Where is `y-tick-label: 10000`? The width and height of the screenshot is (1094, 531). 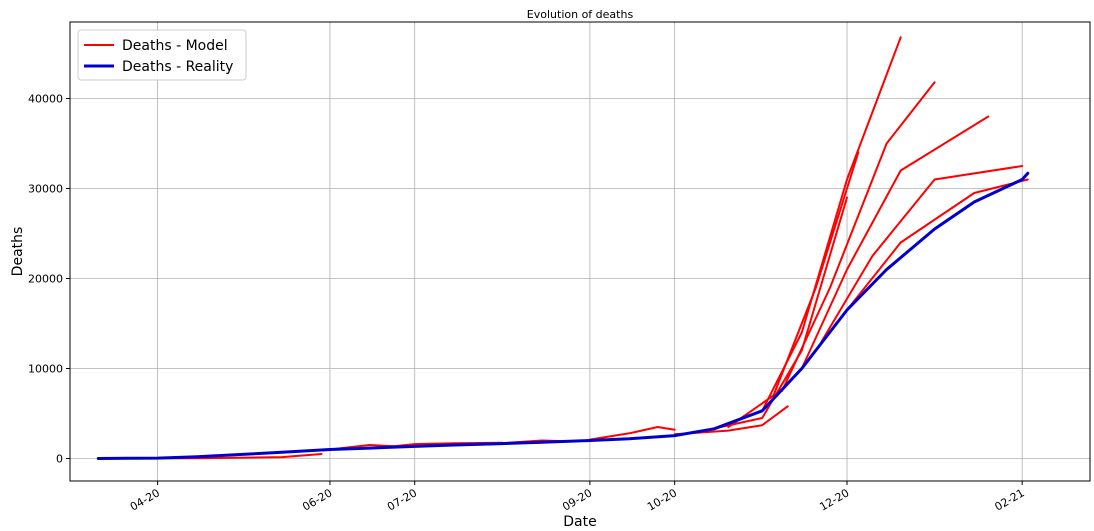
y-tick-label: 10000 is located at coordinates (45, 369).